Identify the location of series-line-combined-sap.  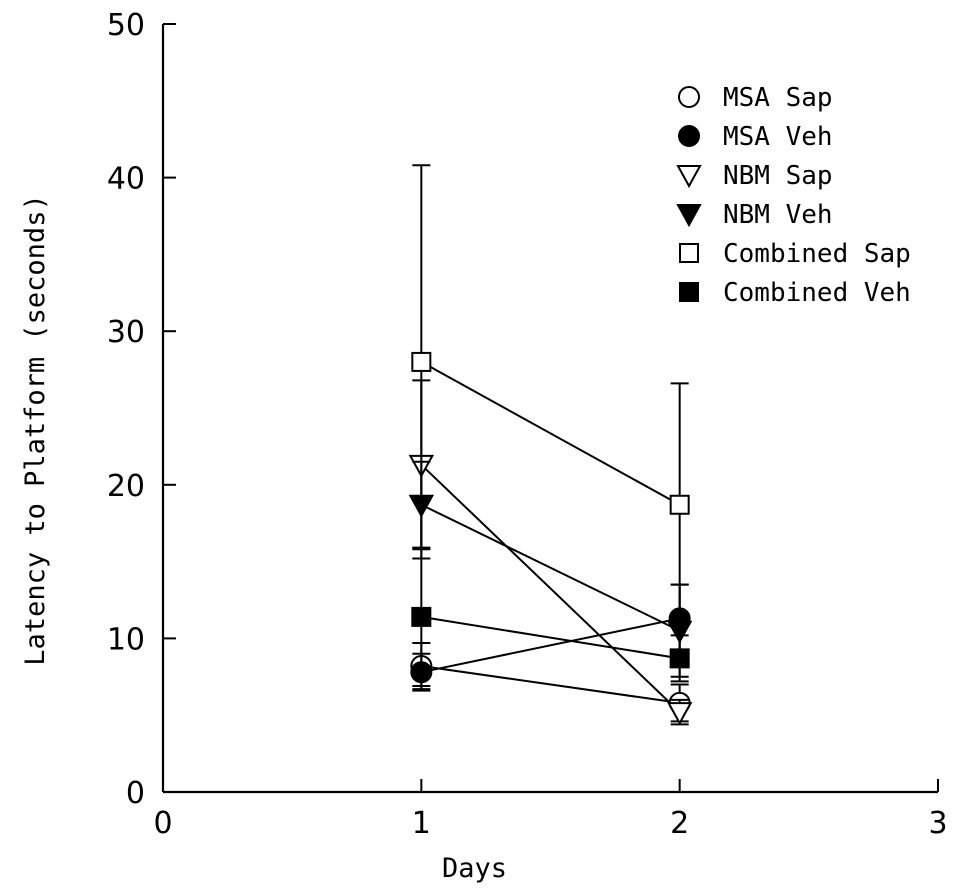
(550, 433).